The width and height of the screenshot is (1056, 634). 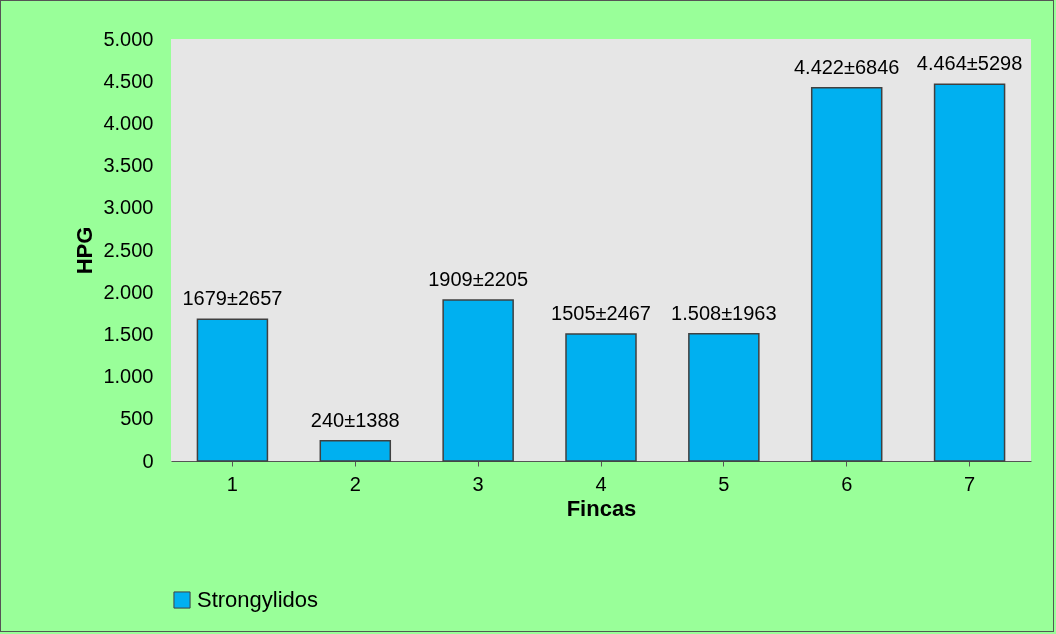 I want to click on x-tick-label: 7, so click(x=970, y=483).